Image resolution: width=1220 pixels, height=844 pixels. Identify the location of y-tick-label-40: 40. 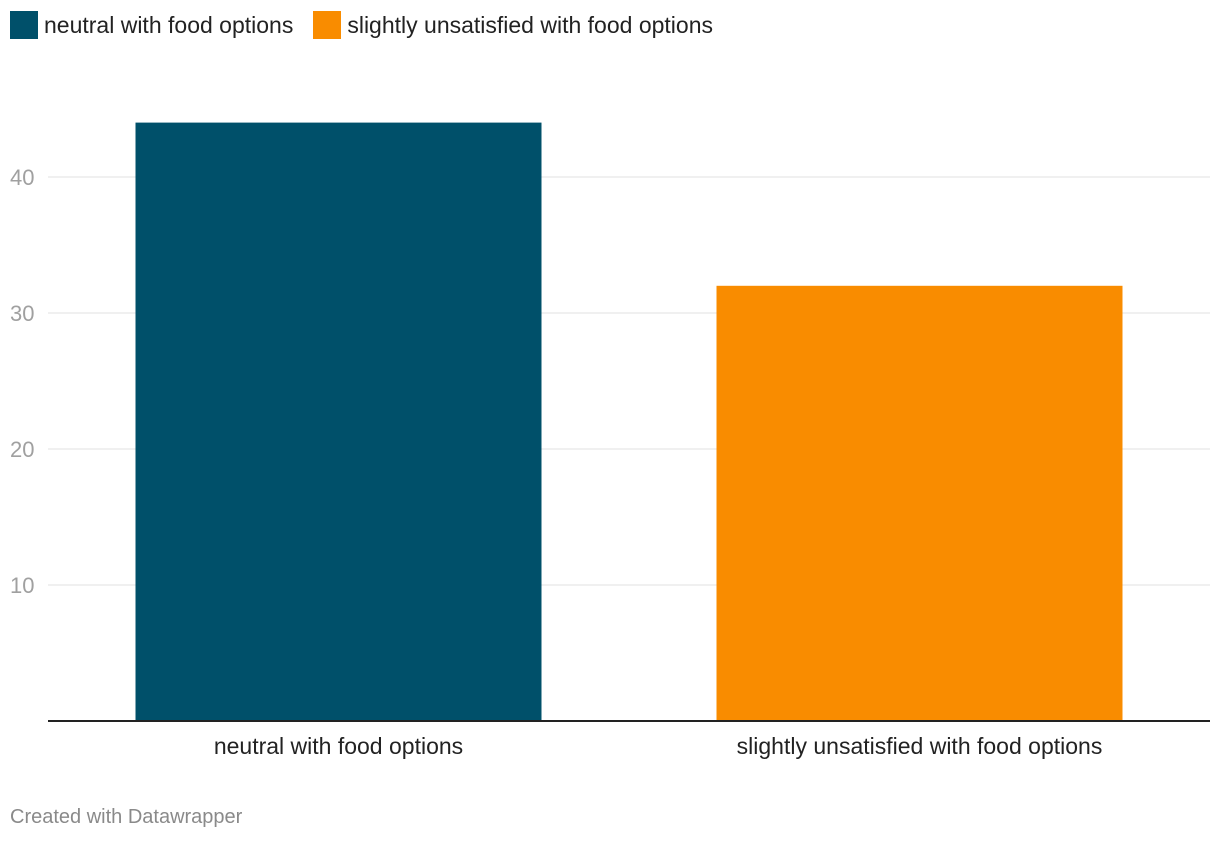
(22, 177).